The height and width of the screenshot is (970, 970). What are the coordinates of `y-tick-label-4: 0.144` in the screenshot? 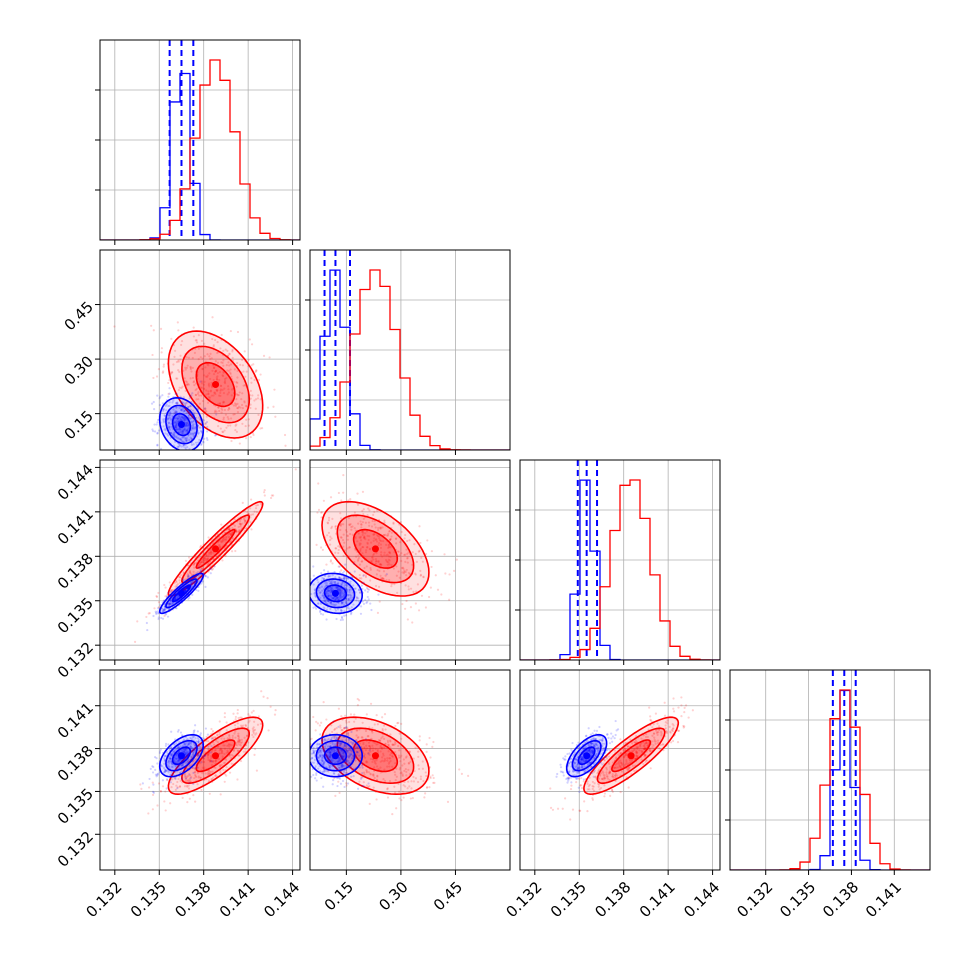 It's located at (75, 482).